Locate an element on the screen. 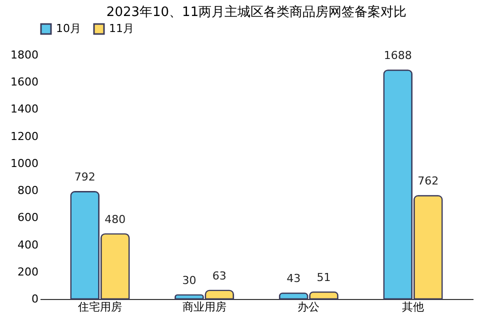 Image resolution: width=493 pixels, height=320 pixels. y-tick-label: 600 is located at coordinates (28, 217).